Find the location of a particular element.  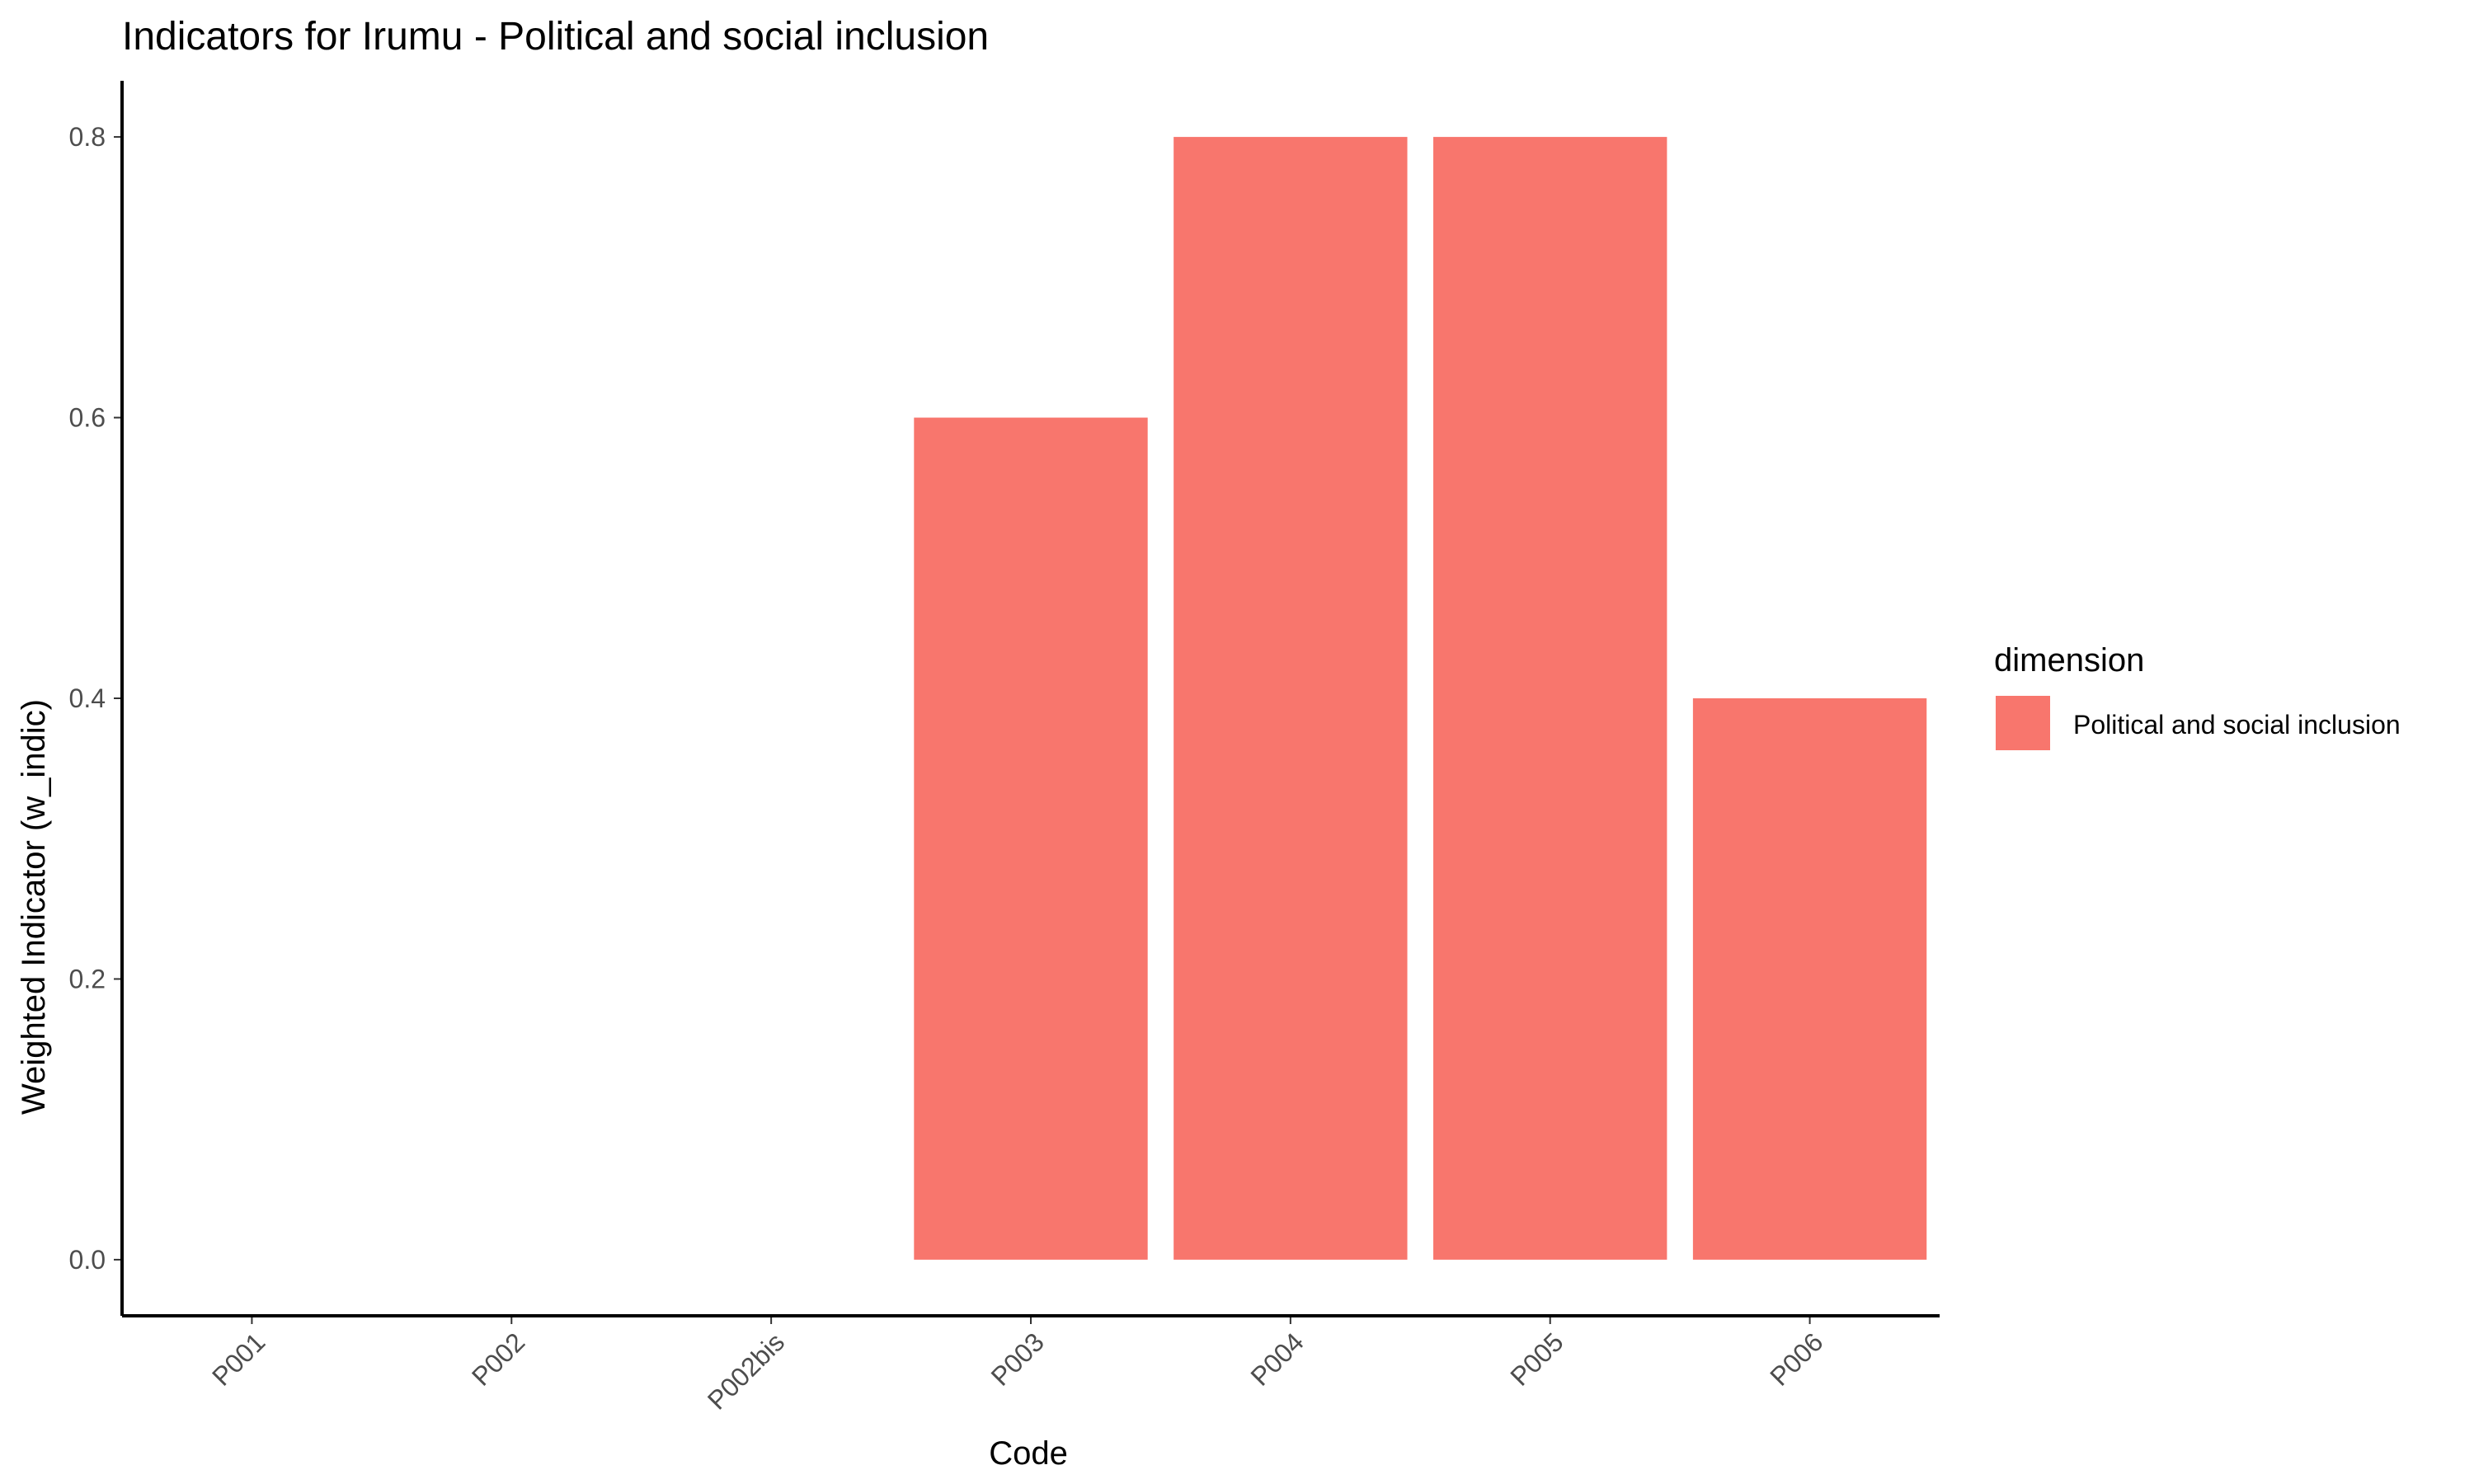

x-tick-label: P002 is located at coordinates (498, 1359).